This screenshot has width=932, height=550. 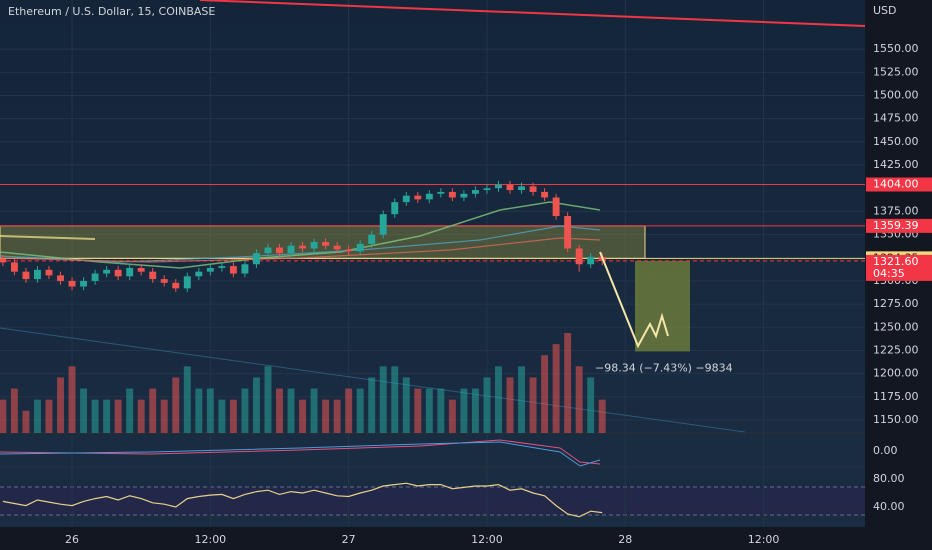 I want to click on macd-tick-label: 0.00, so click(x=885, y=450).